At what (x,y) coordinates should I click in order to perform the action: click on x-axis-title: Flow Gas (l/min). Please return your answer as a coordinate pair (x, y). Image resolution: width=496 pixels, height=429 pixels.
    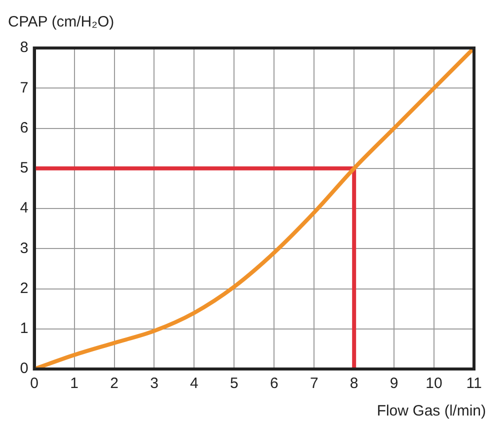
    Looking at the image, I should click on (431, 411).